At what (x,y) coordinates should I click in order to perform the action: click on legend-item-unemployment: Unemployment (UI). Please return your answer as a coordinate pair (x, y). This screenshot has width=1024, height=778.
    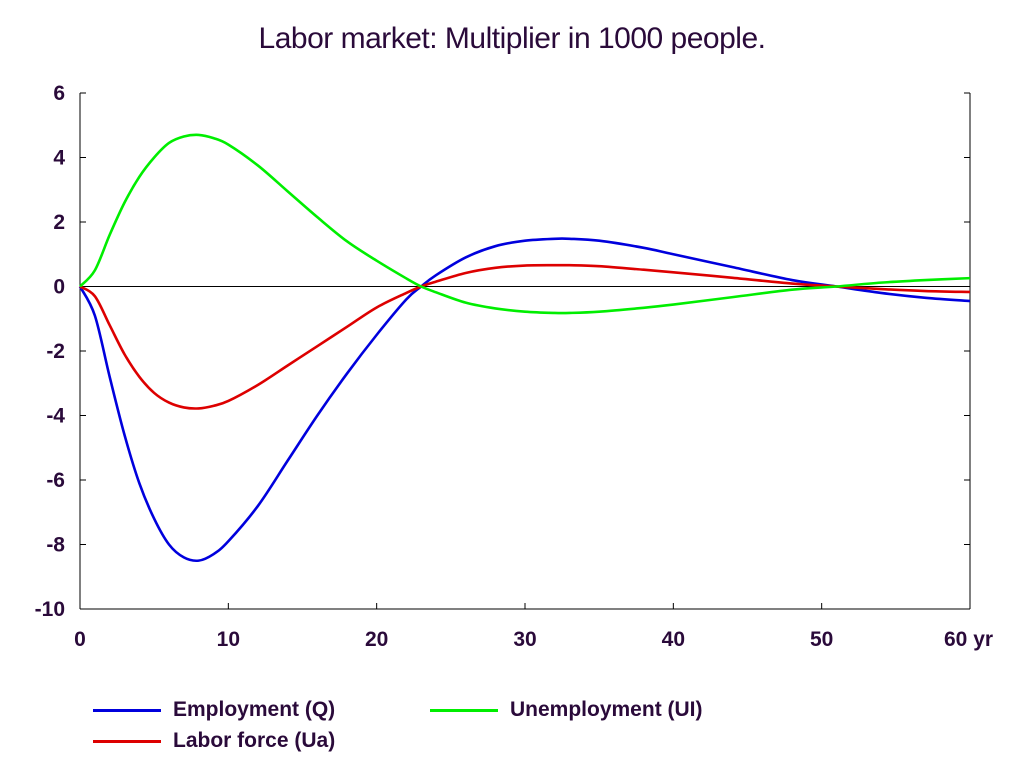
    Looking at the image, I should click on (566, 710).